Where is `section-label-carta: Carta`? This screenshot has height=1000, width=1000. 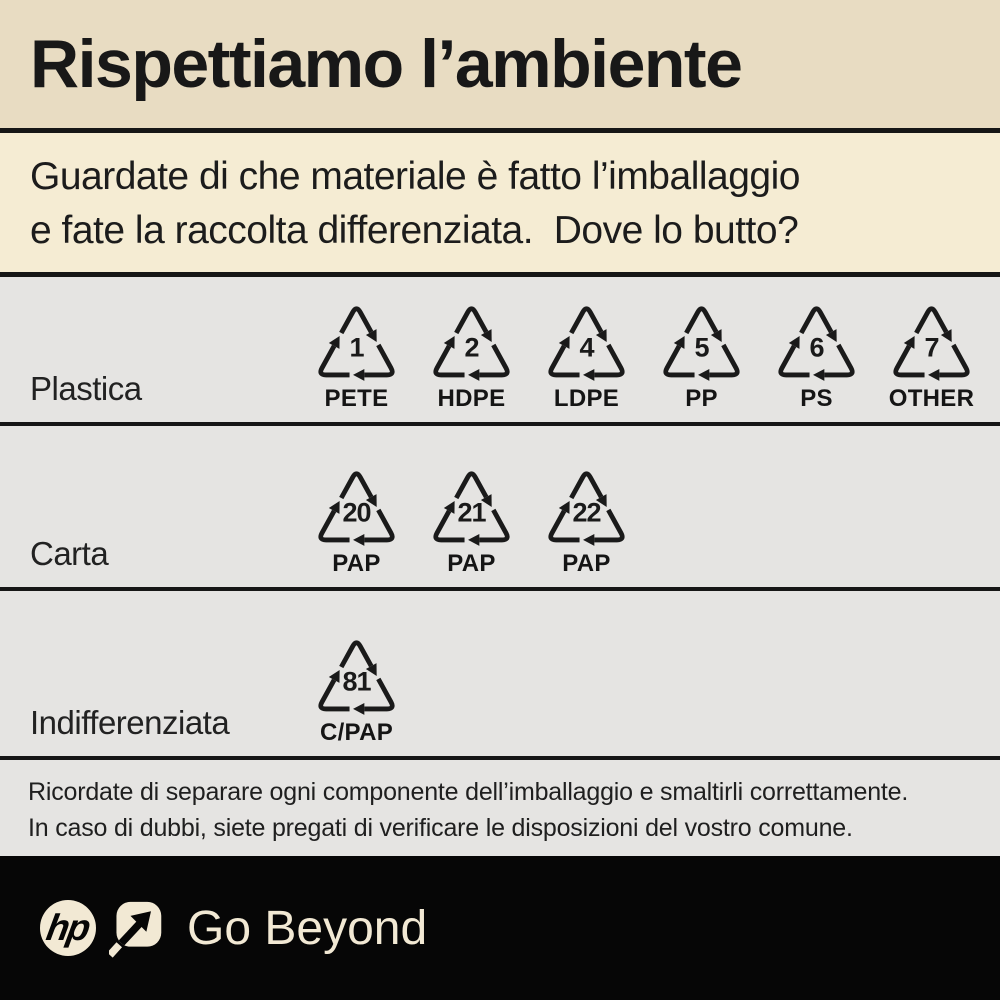 section-label-carta: Carta is located at coordinates (69, 553).